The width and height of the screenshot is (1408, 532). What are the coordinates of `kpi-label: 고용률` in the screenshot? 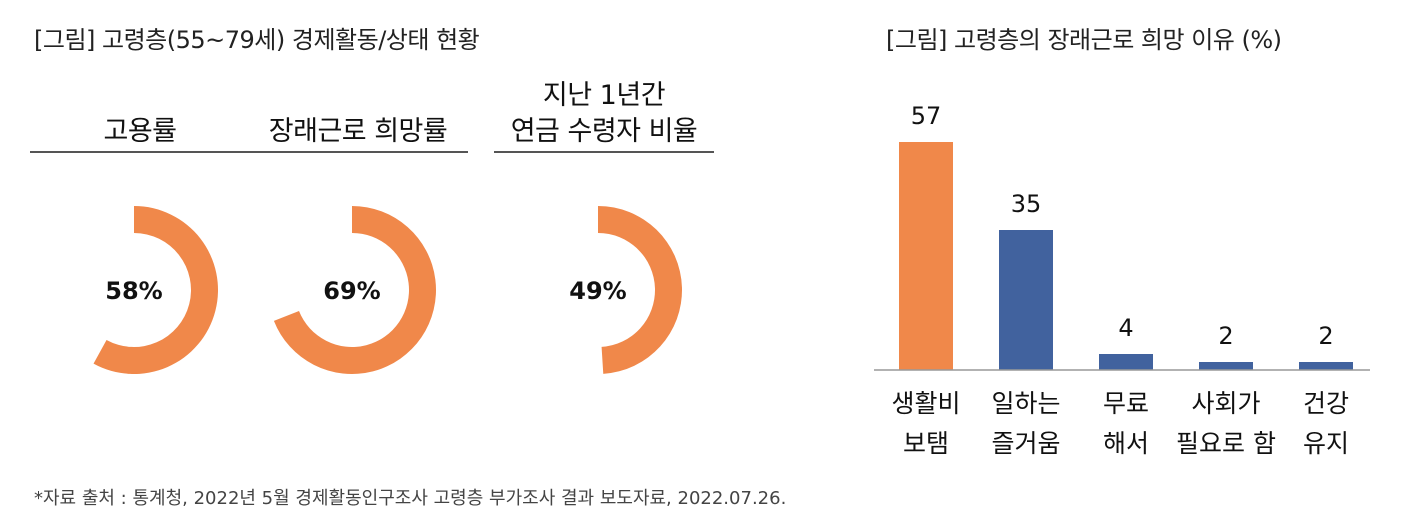 It's located at (140, 131).